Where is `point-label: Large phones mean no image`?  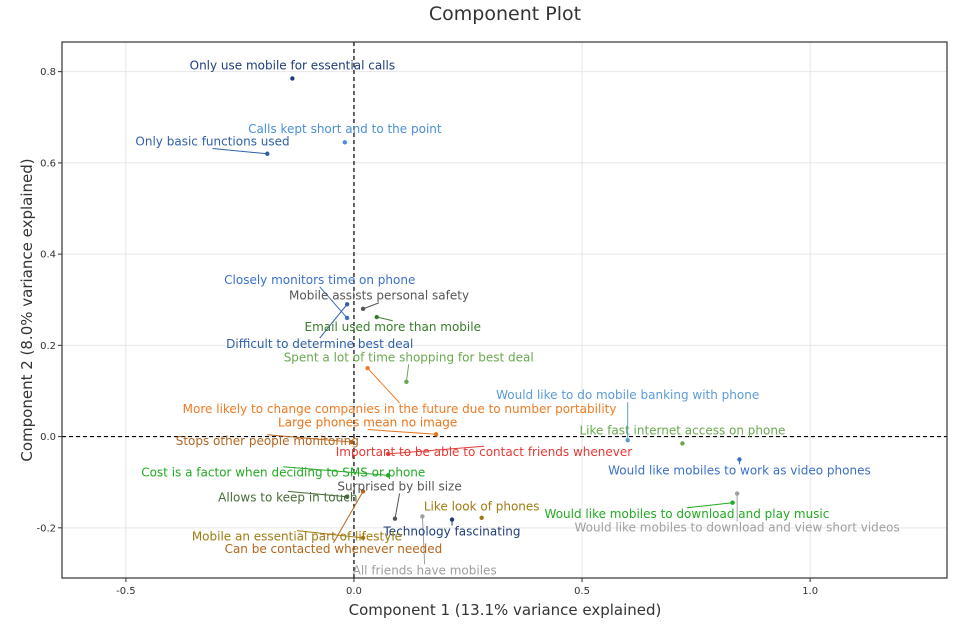 point-label: Large phones mean no image is located at coordinates (367, 423).